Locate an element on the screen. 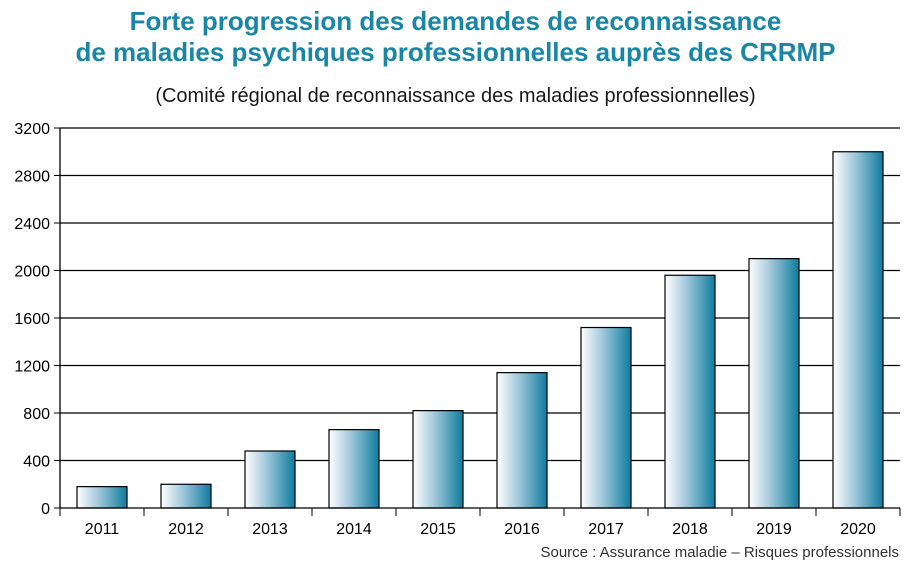  bar-2012 is located at coordinates (186, 496).